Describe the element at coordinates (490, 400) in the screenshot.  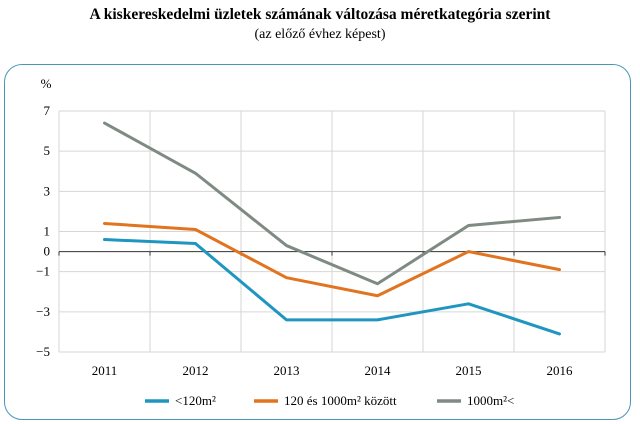
I see `legend-label: 1000m²<` at that location.